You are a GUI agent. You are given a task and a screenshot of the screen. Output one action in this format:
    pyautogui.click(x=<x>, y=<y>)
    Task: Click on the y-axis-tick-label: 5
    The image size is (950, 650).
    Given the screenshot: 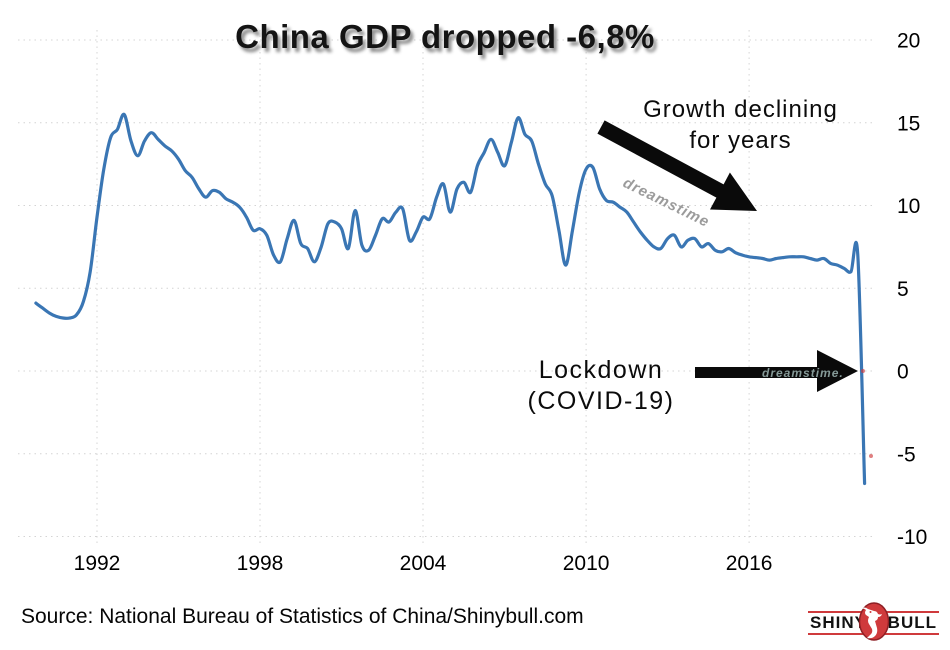 What is the action you would take?
    pyautogui.click(x=903, y=289)
    